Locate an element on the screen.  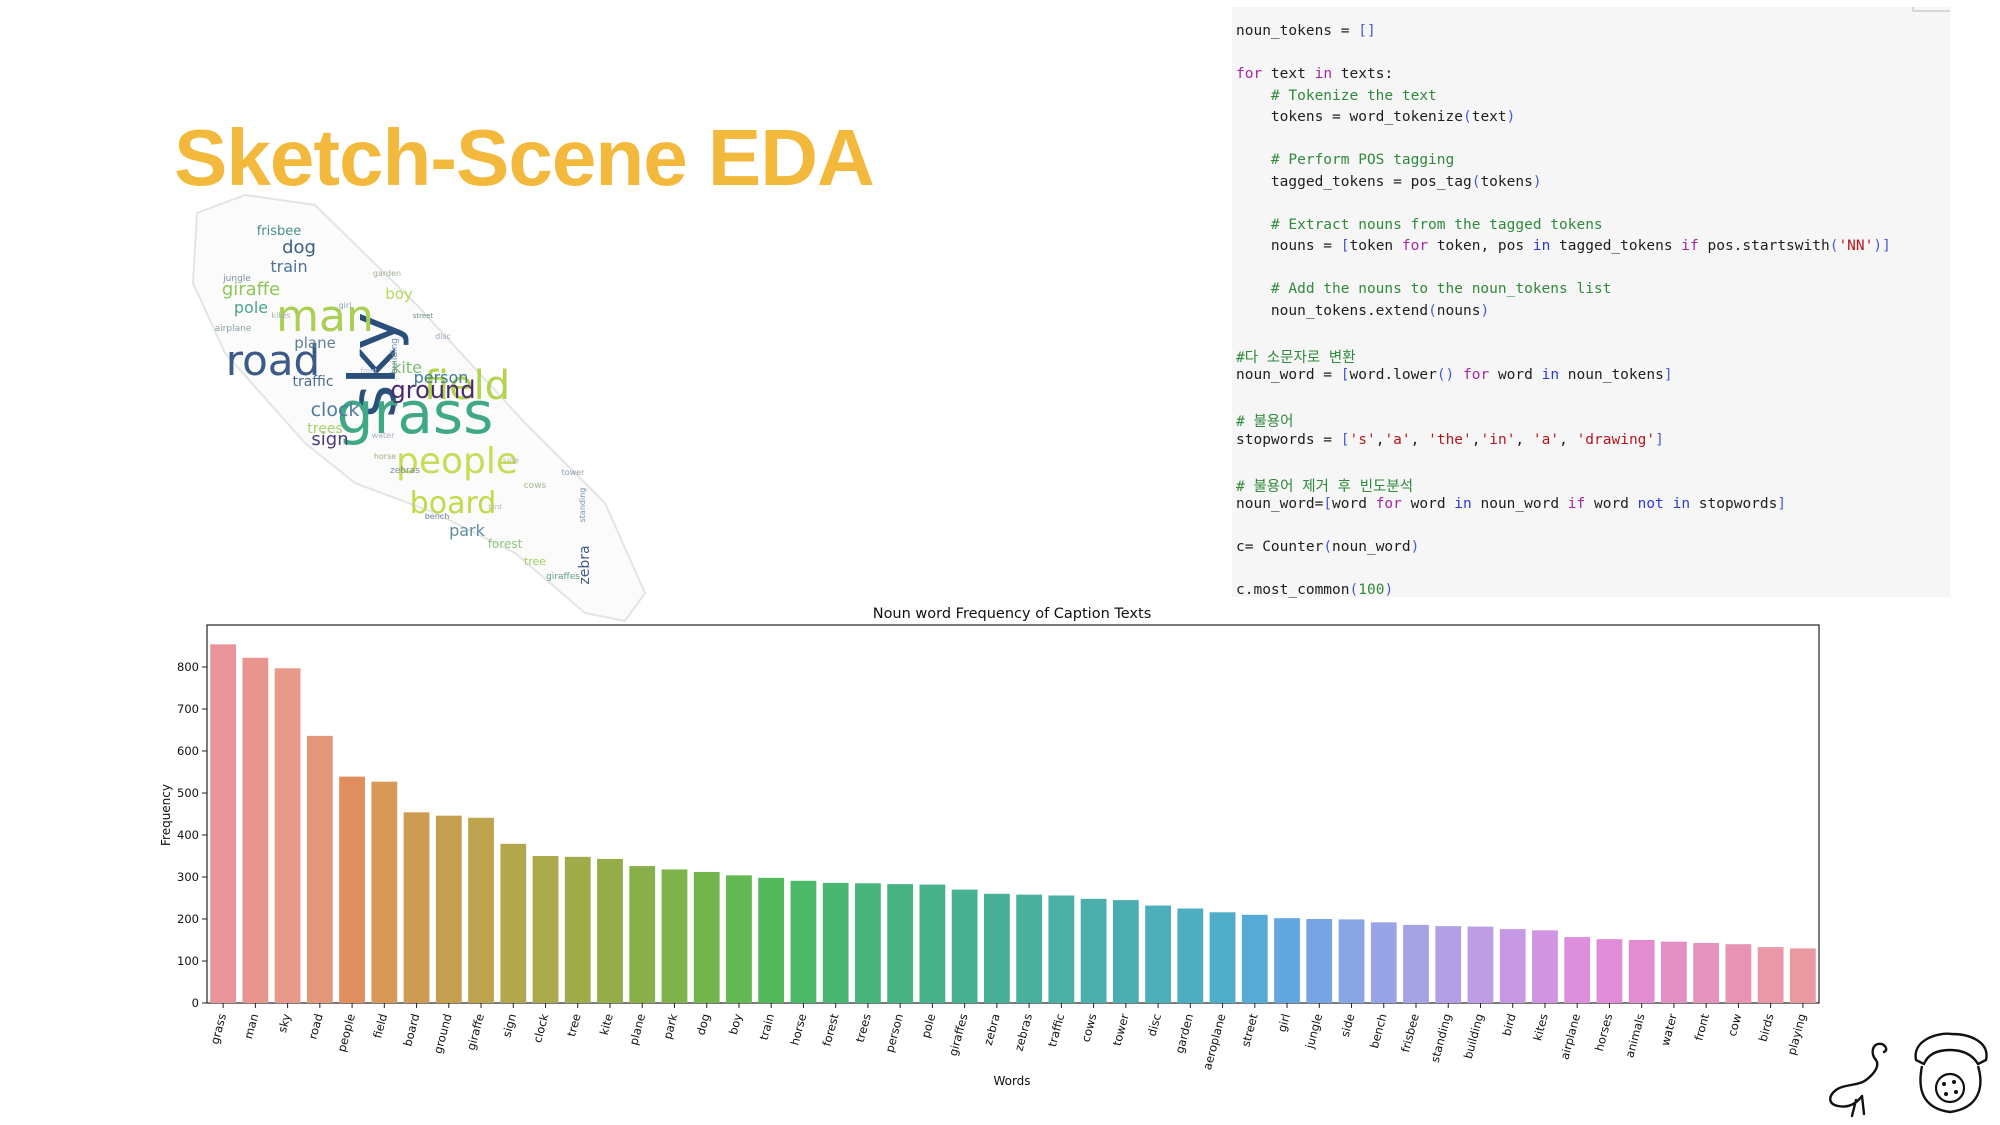
code-token: text is located at coordinates (1489, 117).